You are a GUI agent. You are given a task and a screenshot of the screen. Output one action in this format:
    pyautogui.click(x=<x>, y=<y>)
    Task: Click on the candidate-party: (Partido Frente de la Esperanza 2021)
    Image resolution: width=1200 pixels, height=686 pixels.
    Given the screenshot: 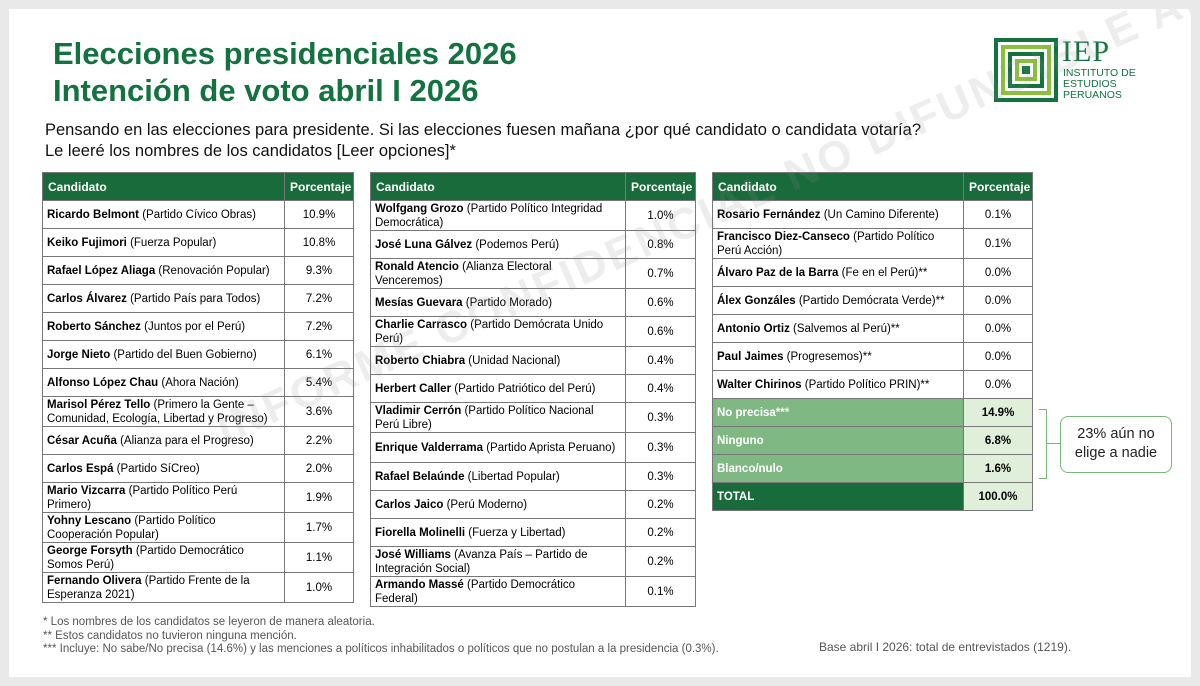 What is the action you would take?
    pyautogui.click(x=148, y=587)
    